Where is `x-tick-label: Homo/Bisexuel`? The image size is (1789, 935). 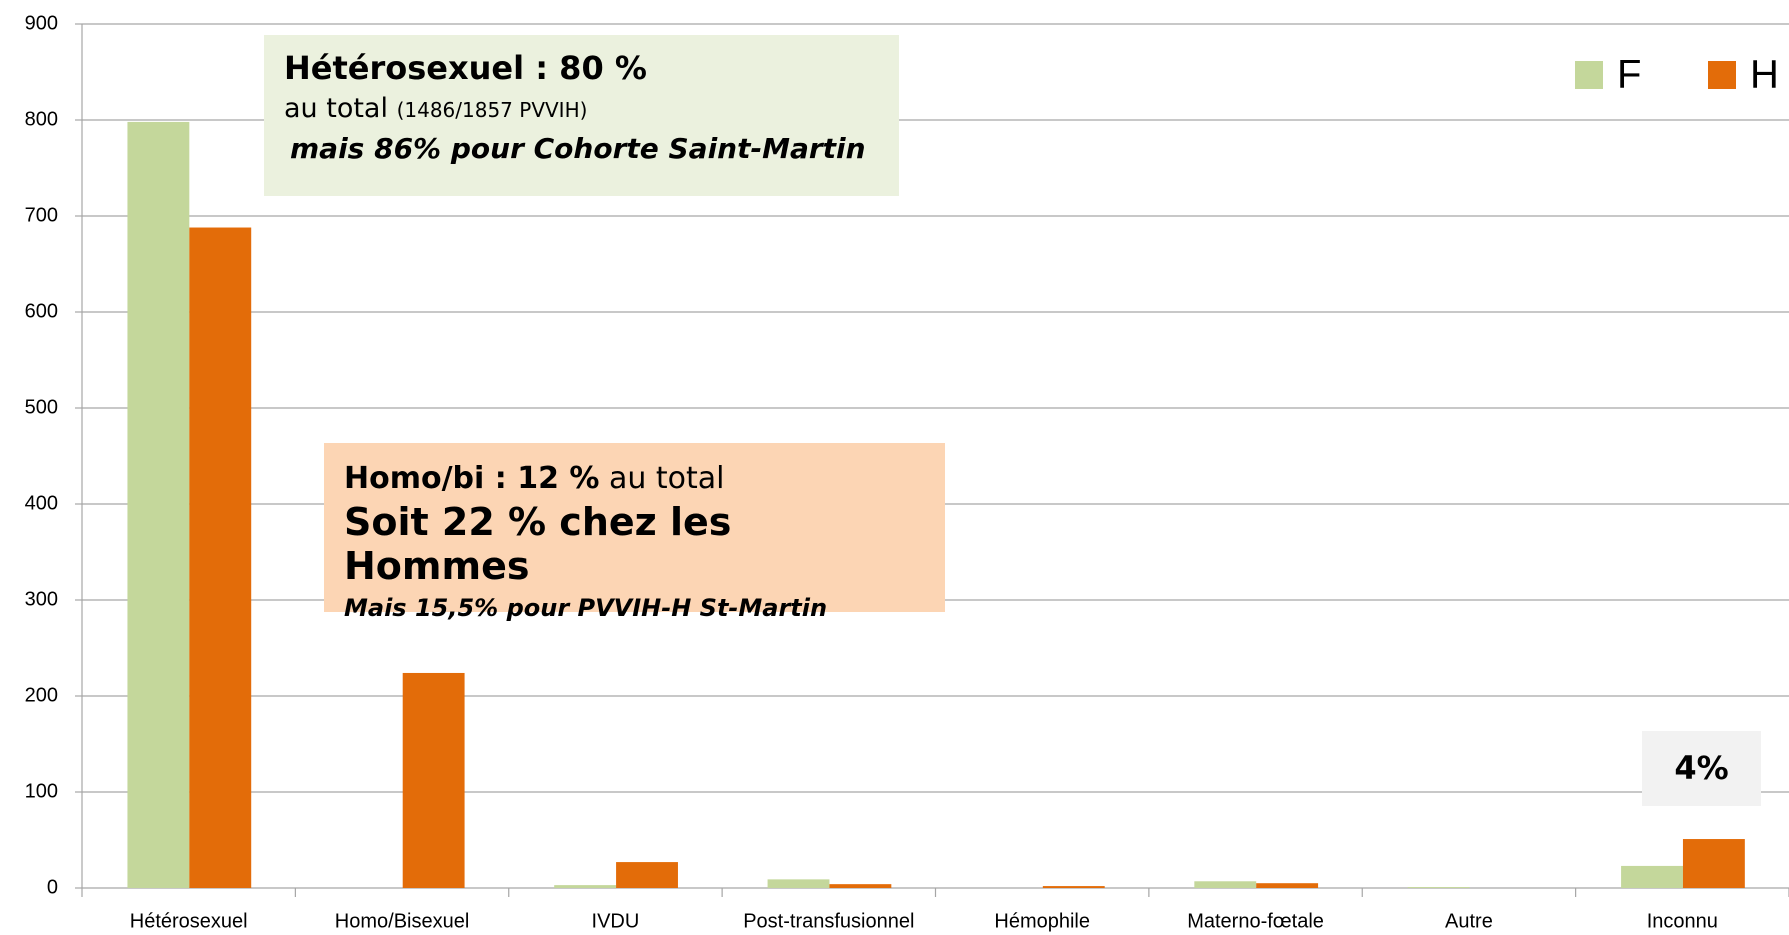
x-tick-label: Homo/Bisexuel is located at coordinates (402, 921).